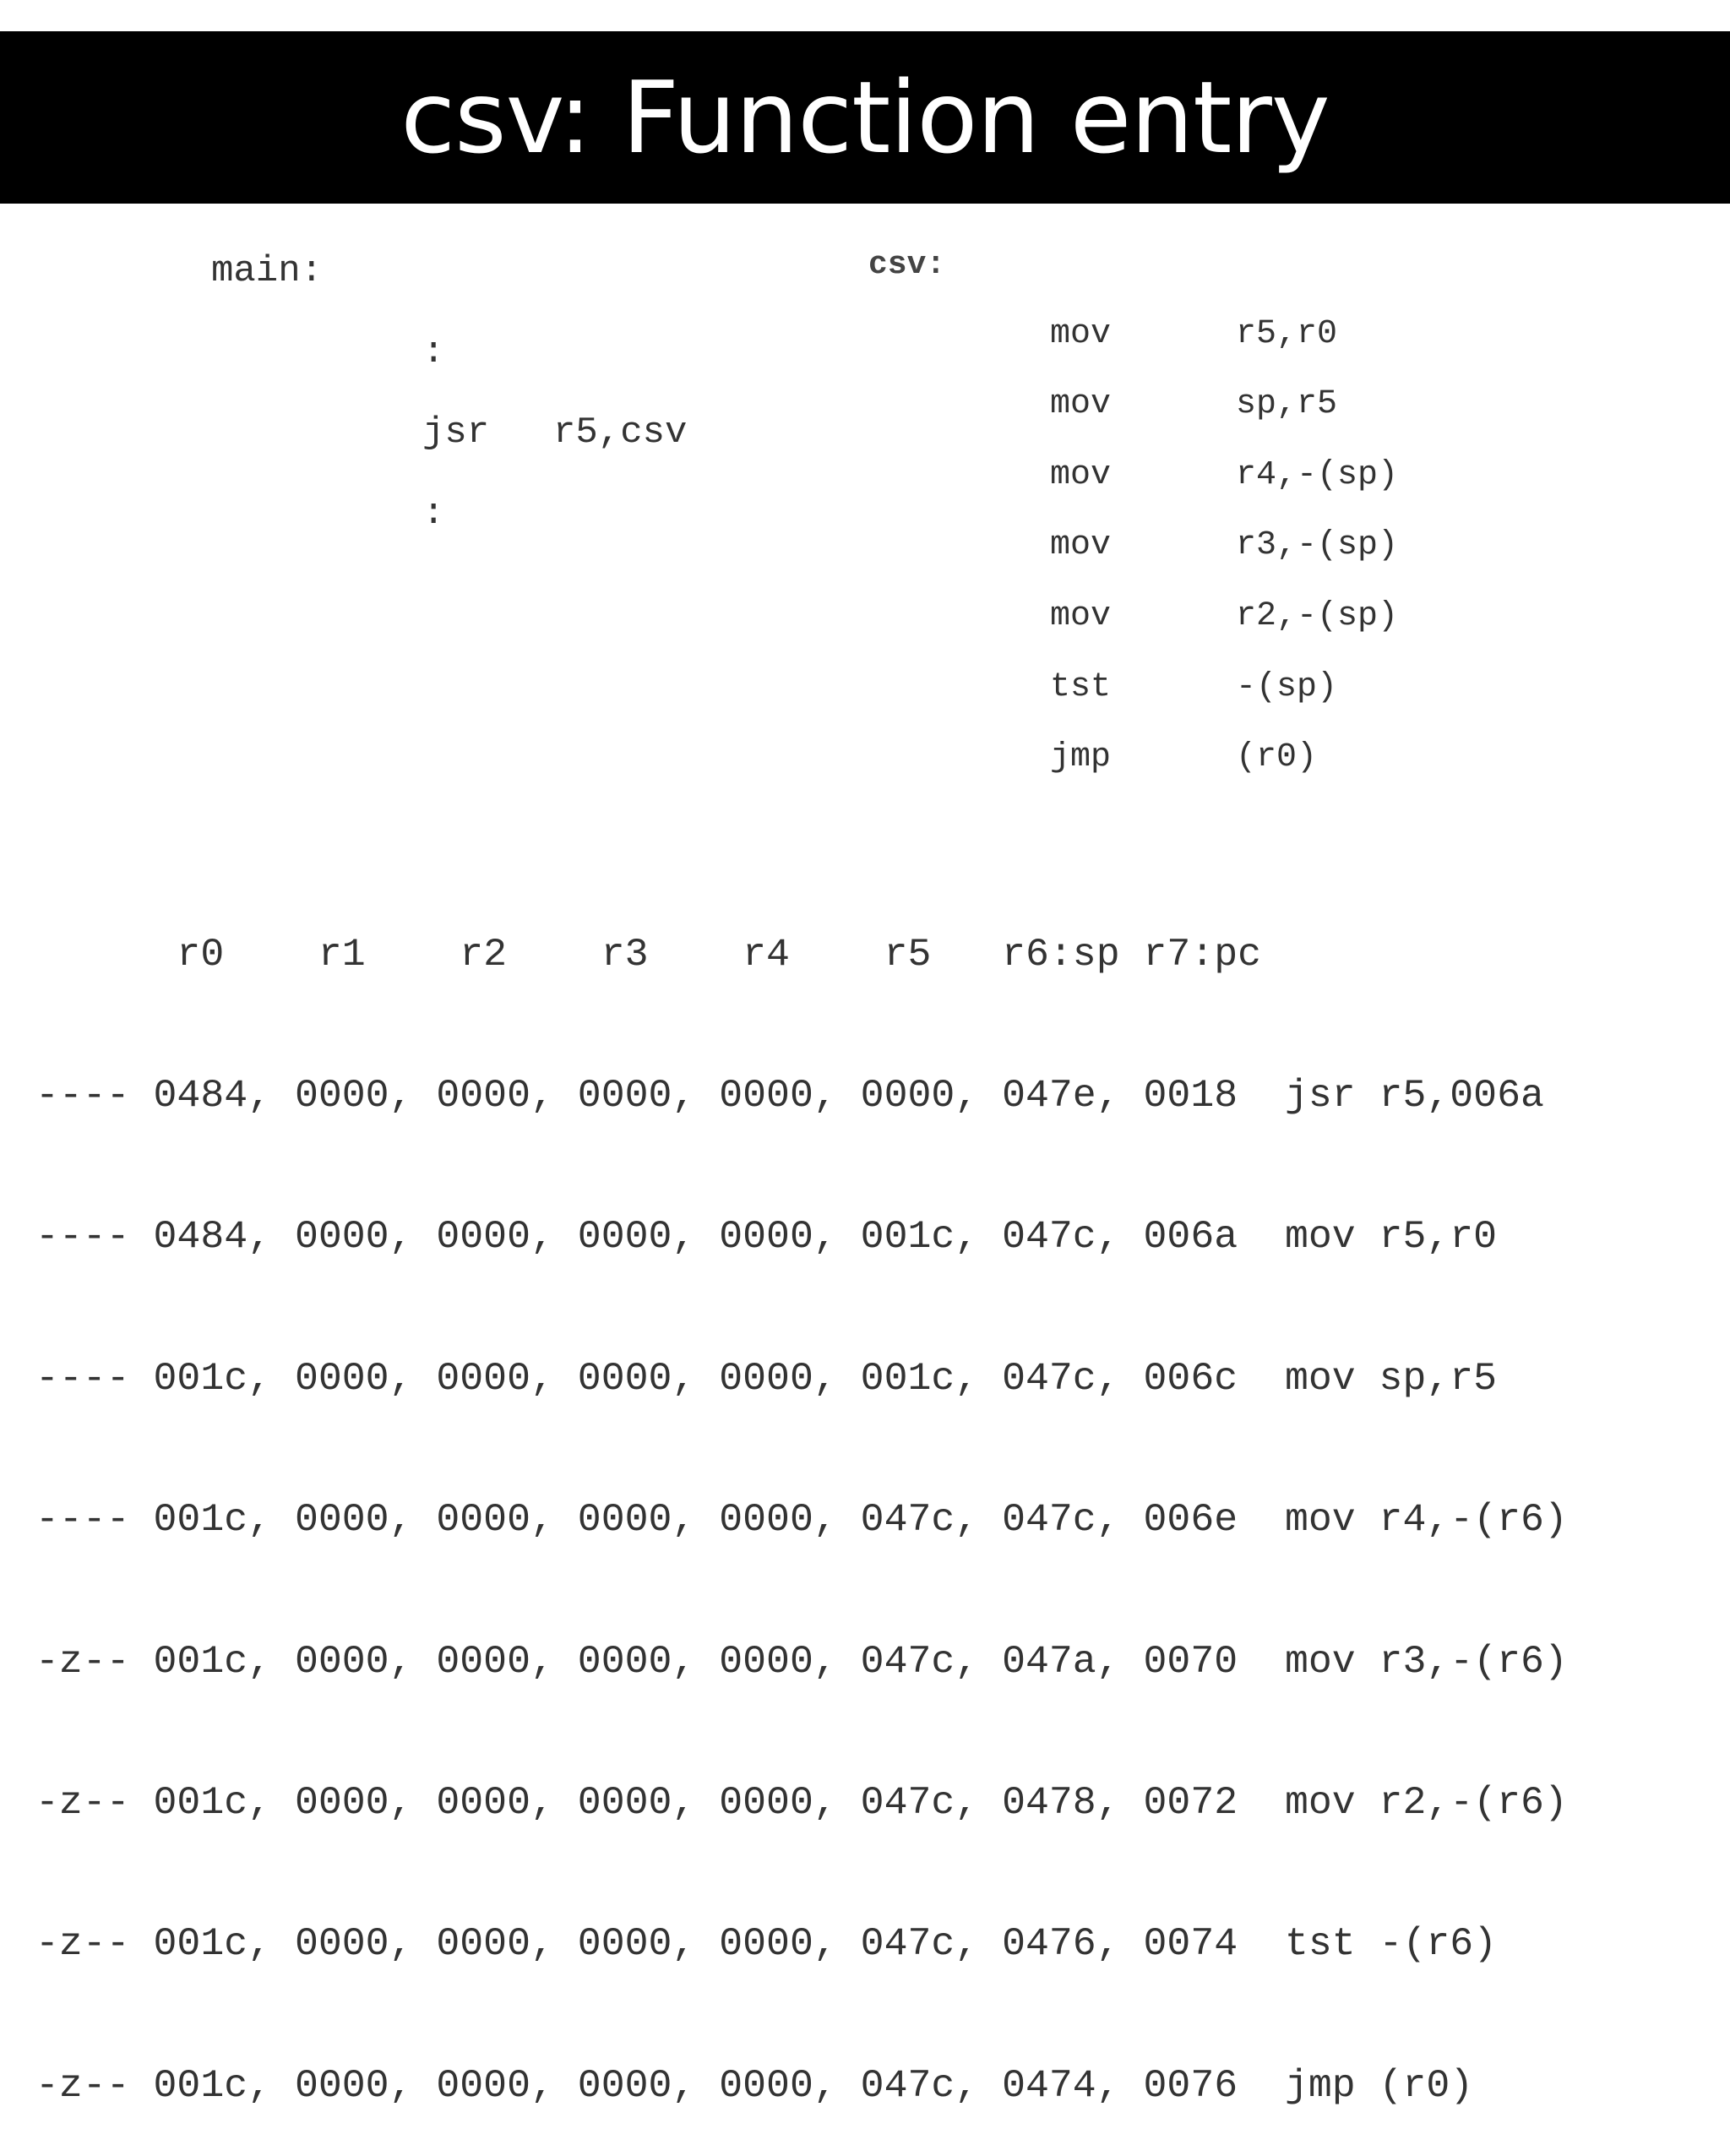 The width and height of the screenshot is (1730, 2156). I want to click on csv-arg: -(sp), so click(1287, 687).